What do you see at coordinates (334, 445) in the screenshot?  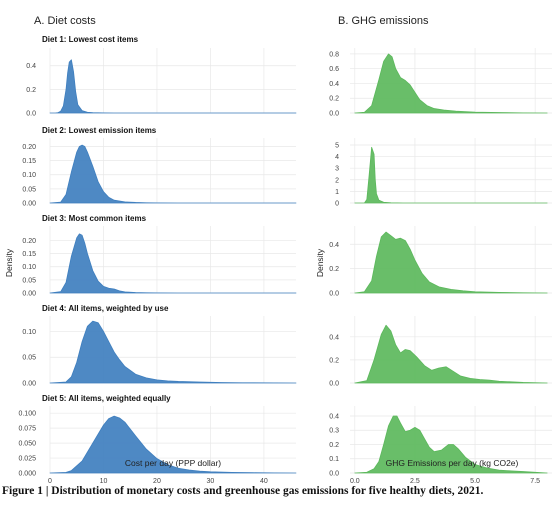 I see `emissions-panel-5-y-tick-label: 0.2` at bounding box center [334, 445].